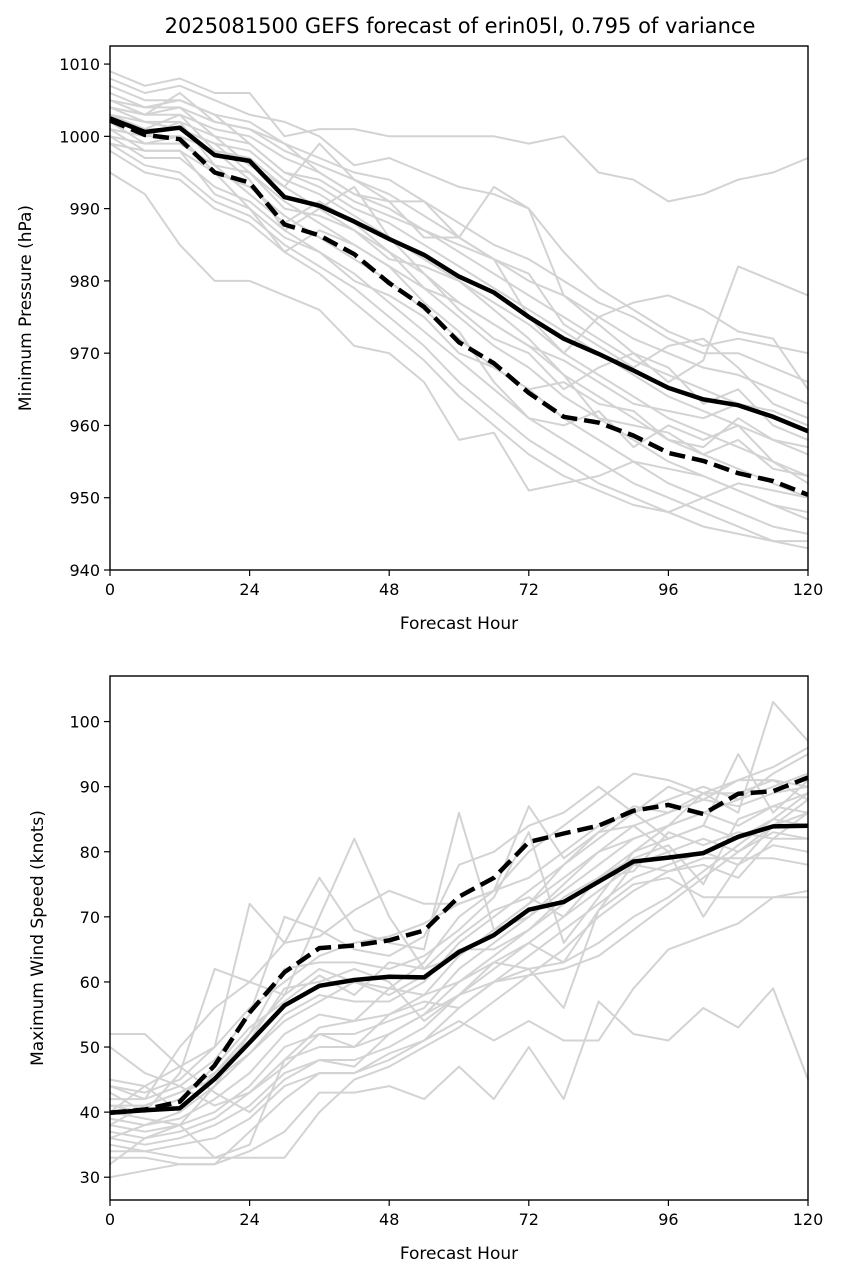 This screenshot has width=843, height=1284. What do you see at coordinates (464, 1214) in the screenshot?
I see `wind-x-axis: 0 24 48 72 96 120` at bounding box center [464, 1214].